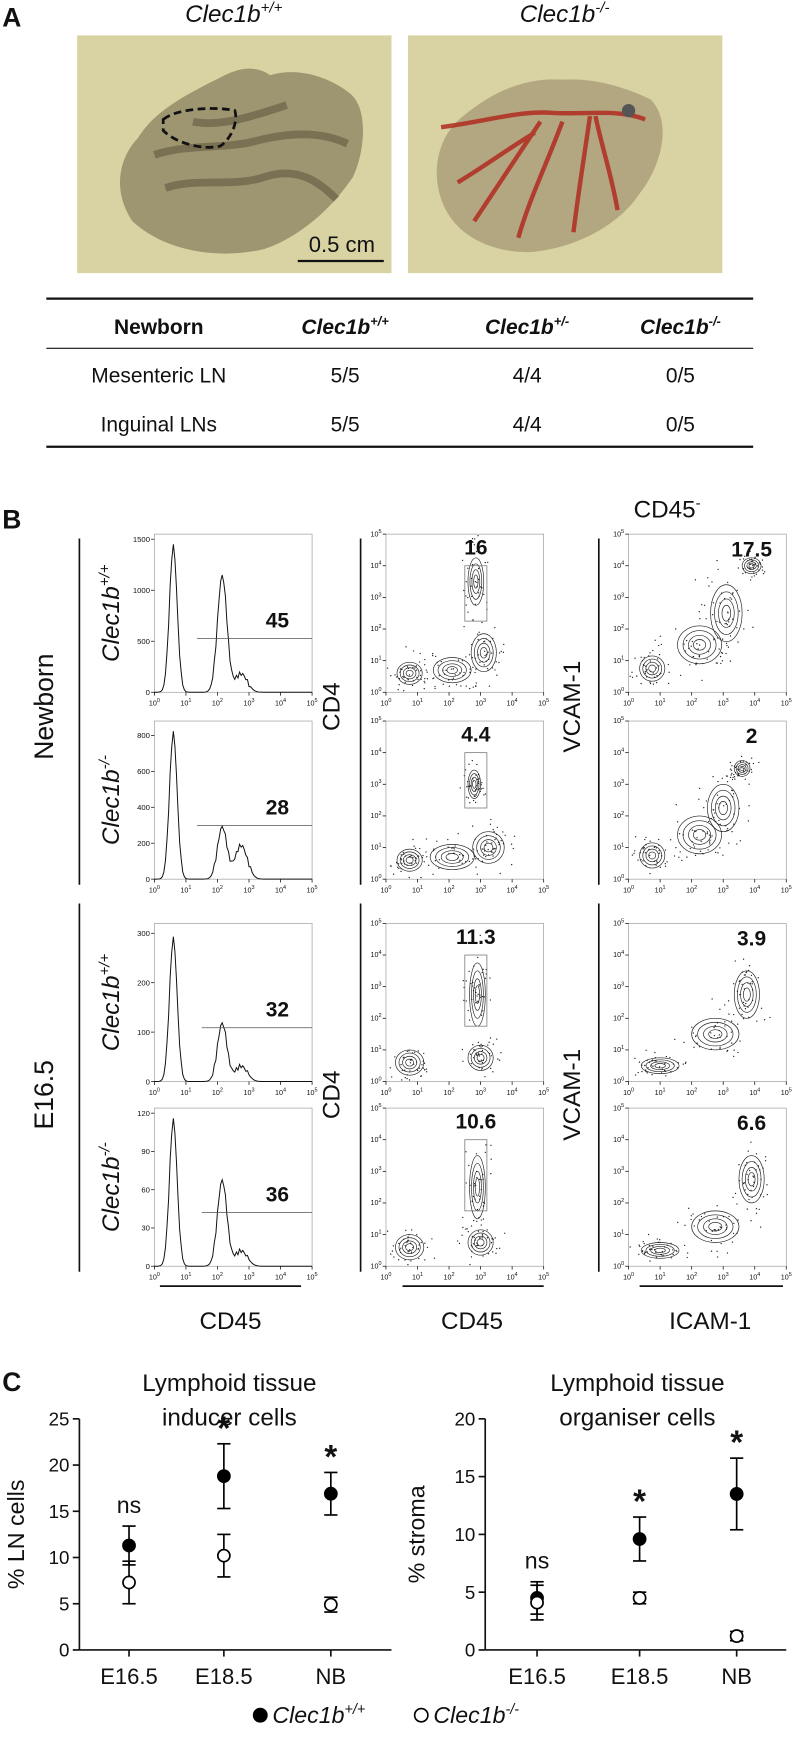  I want to click on genotype-label: Clec1b-/-, so click(110, 1187).